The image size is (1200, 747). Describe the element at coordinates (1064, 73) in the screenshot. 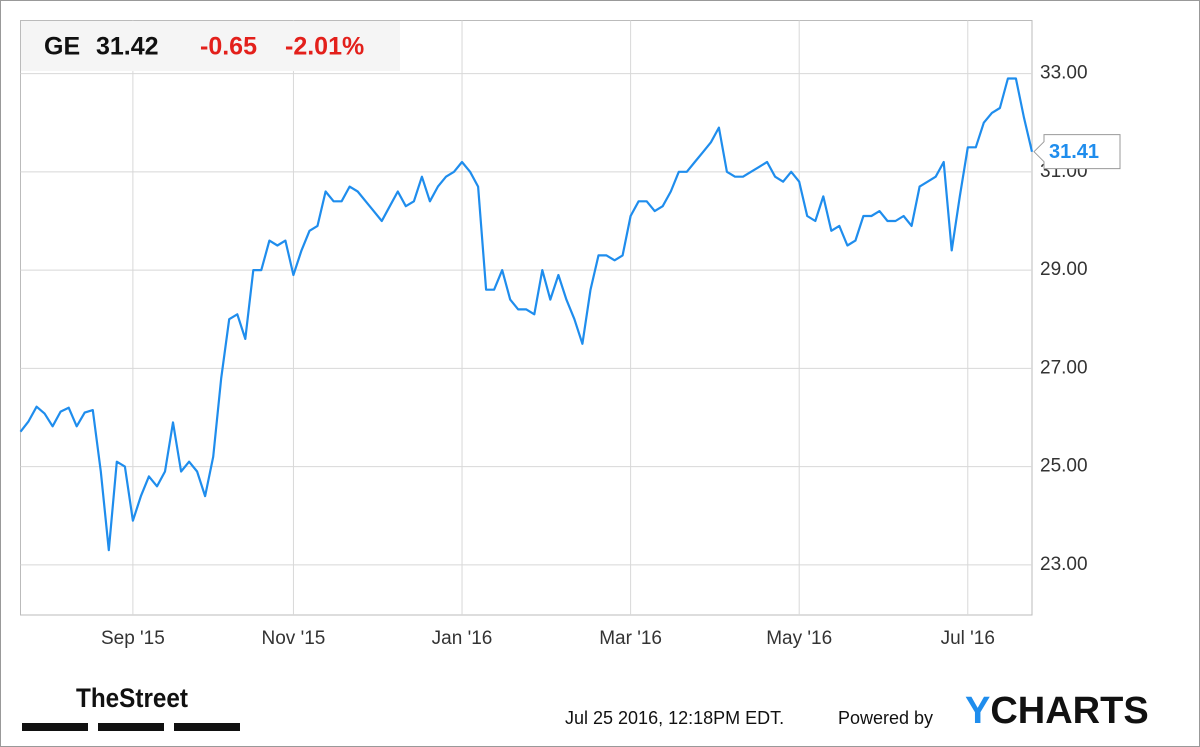

I see `y-tick-label: 33.00` at that location.